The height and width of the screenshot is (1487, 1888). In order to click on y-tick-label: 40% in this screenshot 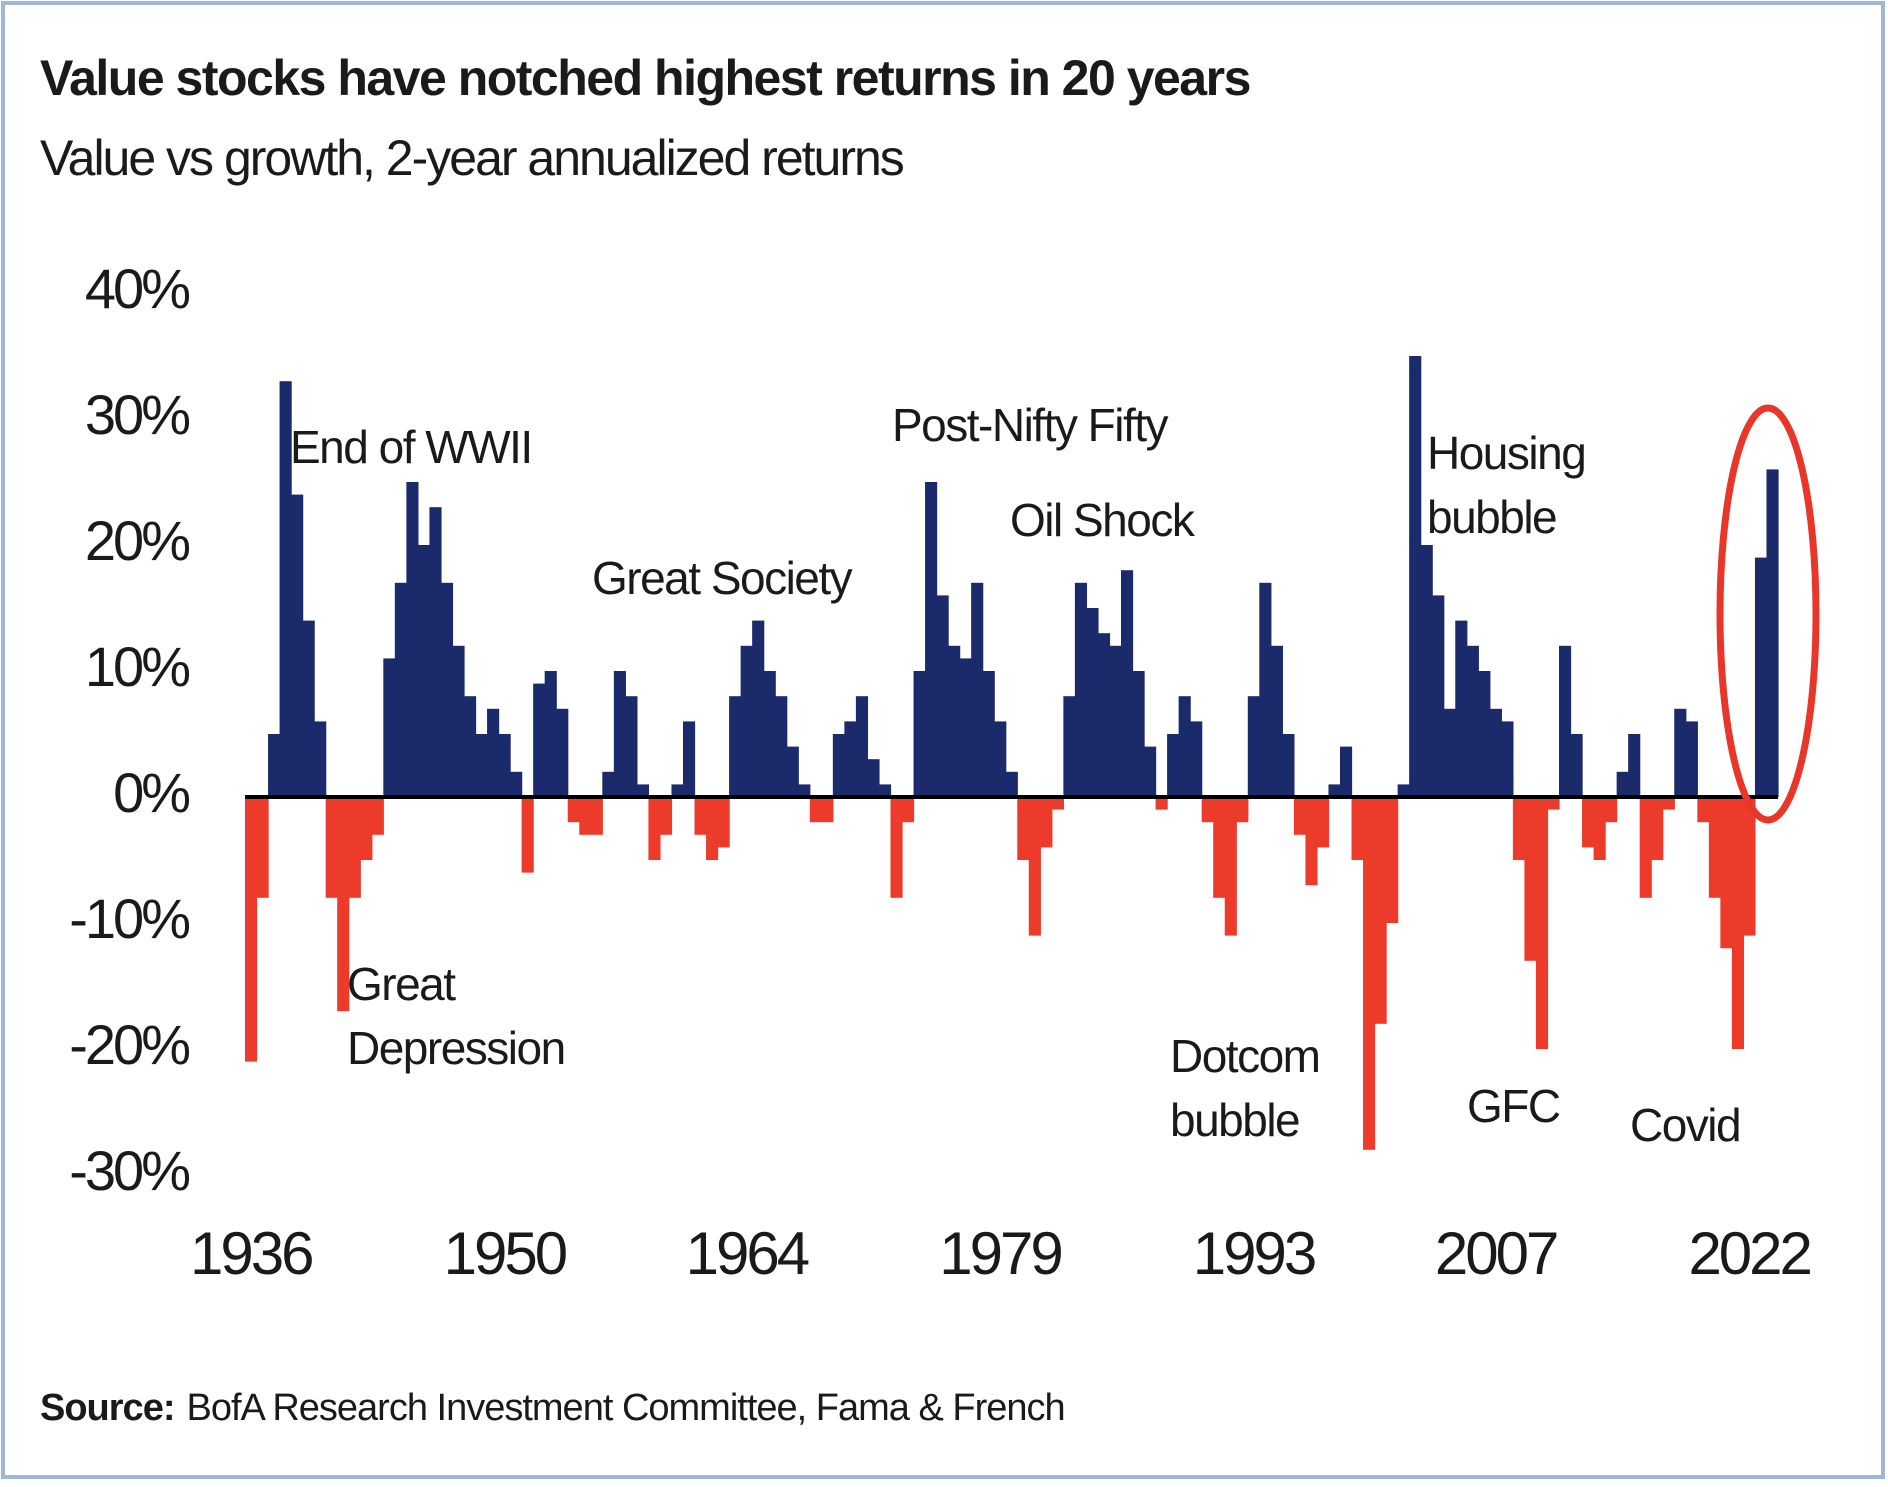, I will do `click(137, 288)`.